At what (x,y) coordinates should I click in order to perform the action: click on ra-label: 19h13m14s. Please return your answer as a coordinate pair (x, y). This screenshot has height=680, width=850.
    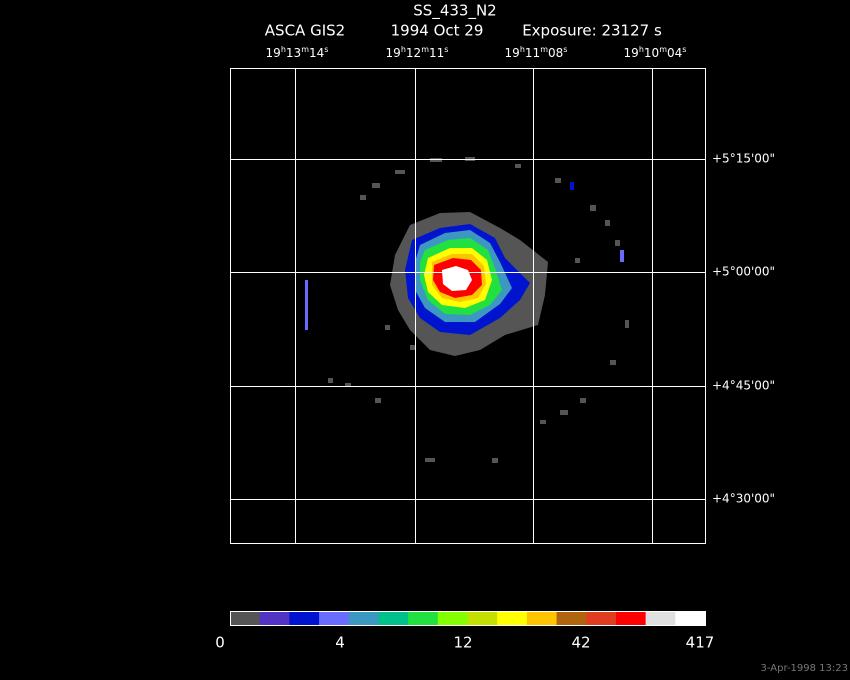
    Looking at the image, I should click on (297, 52).